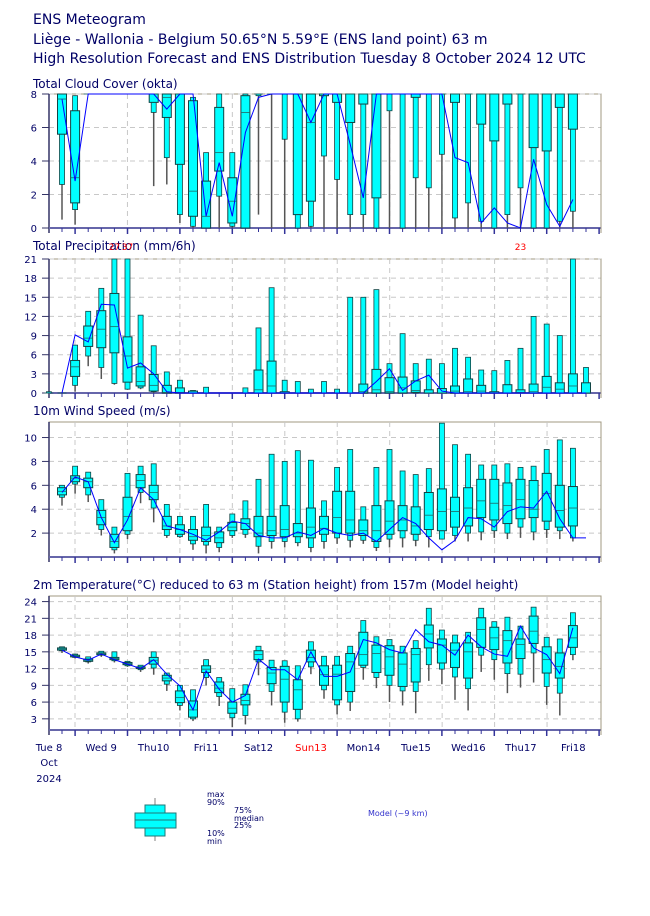 The width and height of the screenshot is (650, 916). What do you see at coordinates (34, 534) in the screenshot?
I see `y-tick-label: 2` at bounding box center [34, 534].